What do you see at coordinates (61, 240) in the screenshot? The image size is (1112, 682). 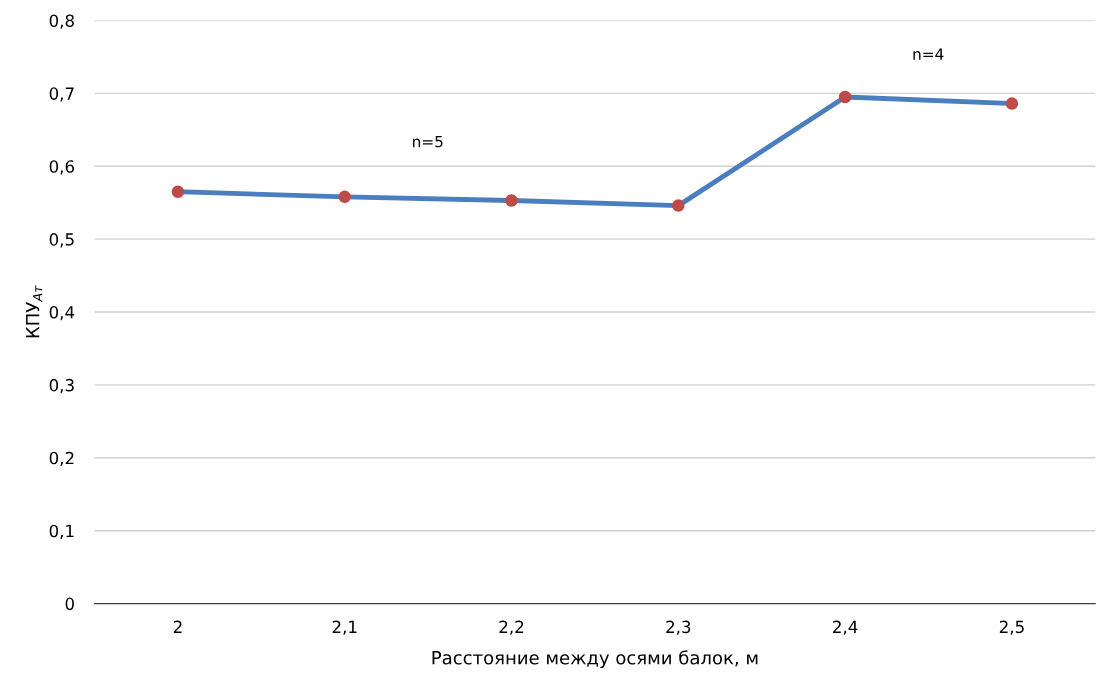 I see `y-tick-label: 0,5` at bounding box center [61, 240].